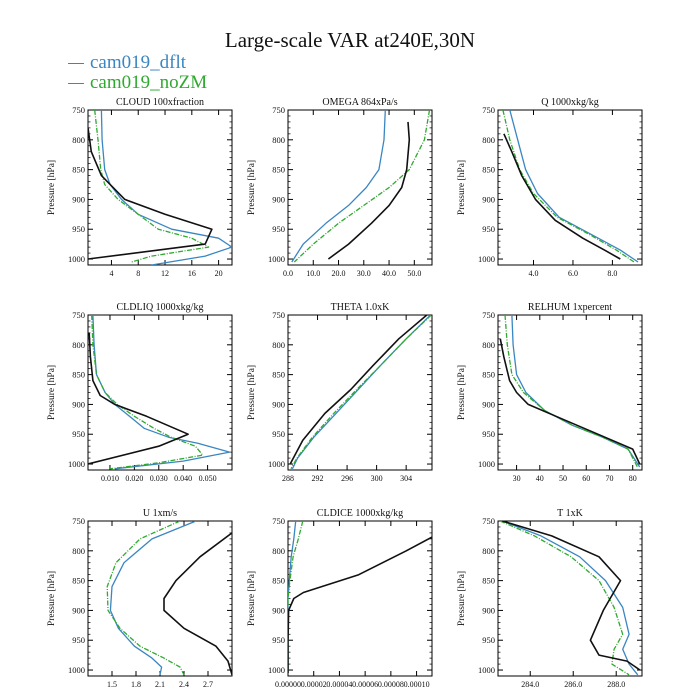 The height and width of the screenshot is (700, 700). Describe the element at coordinates (530, 684) in the screenshot. I see `x-tick-label: 284.0` at that location.